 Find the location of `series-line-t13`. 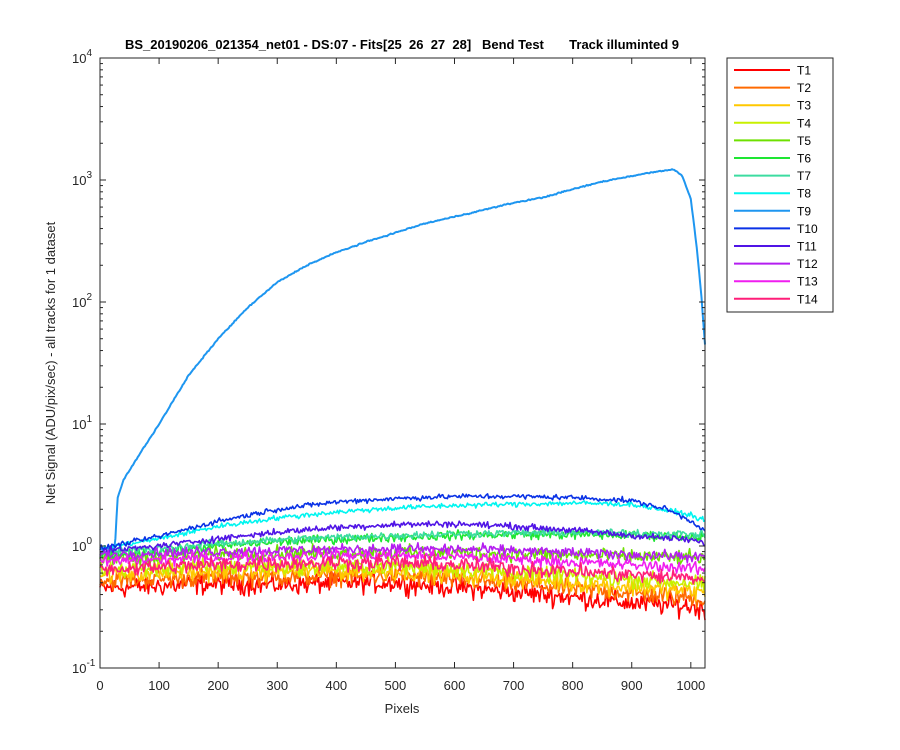

series-line-t13 is located at coordinates (402, 562).